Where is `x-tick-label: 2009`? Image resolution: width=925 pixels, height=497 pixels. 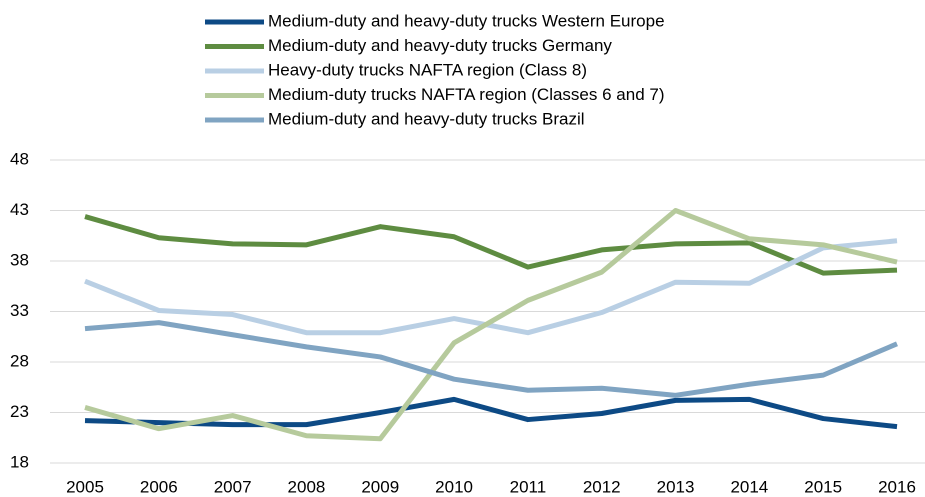
x-tick-label: 2009 is located at coordinates (380, 486).